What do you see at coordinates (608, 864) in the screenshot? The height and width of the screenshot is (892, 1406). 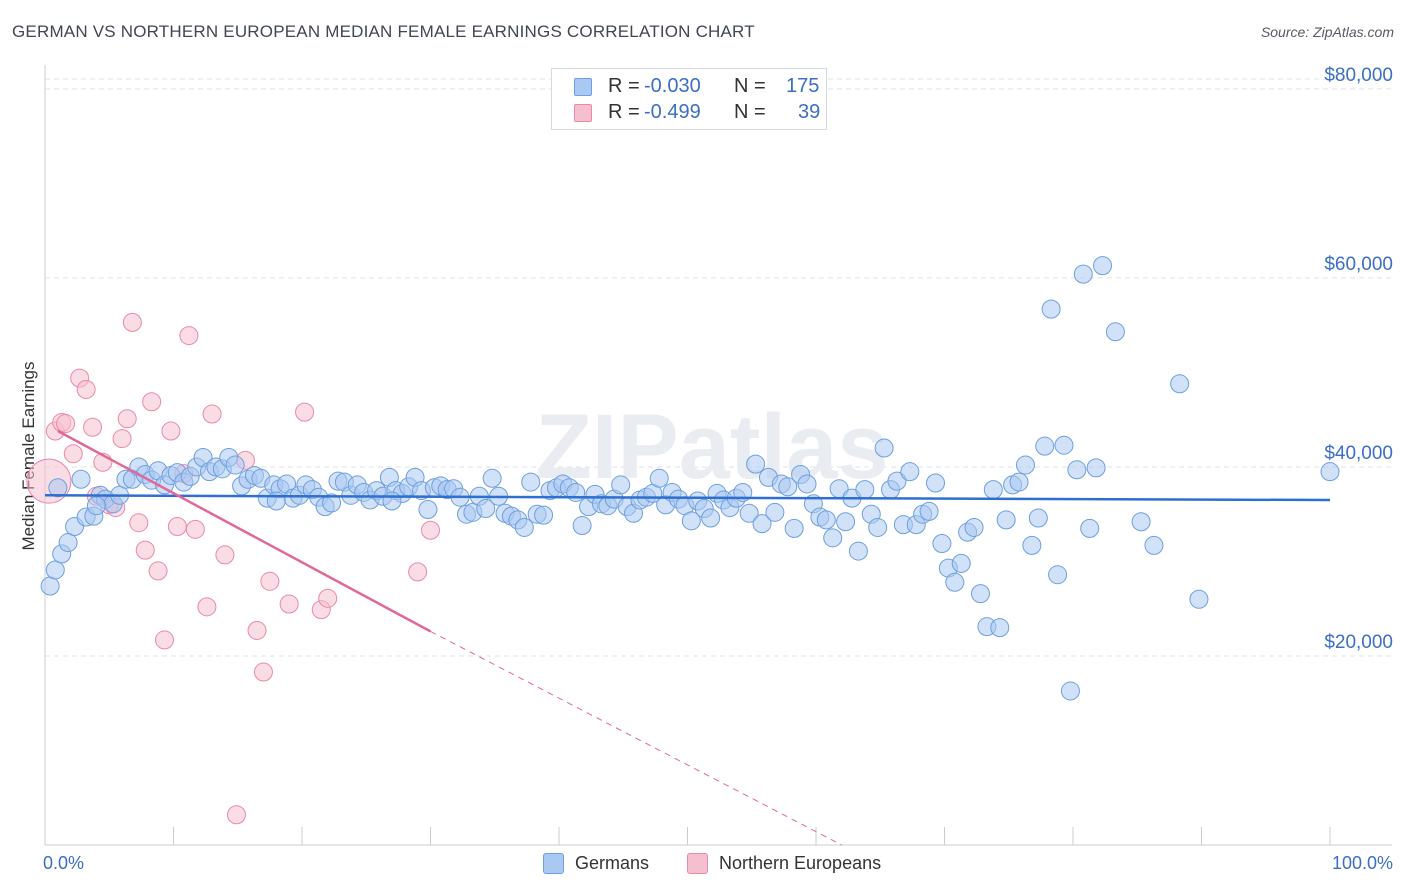 I see `bottom-legend-germans: Germans` at bounding box center [608, 864].